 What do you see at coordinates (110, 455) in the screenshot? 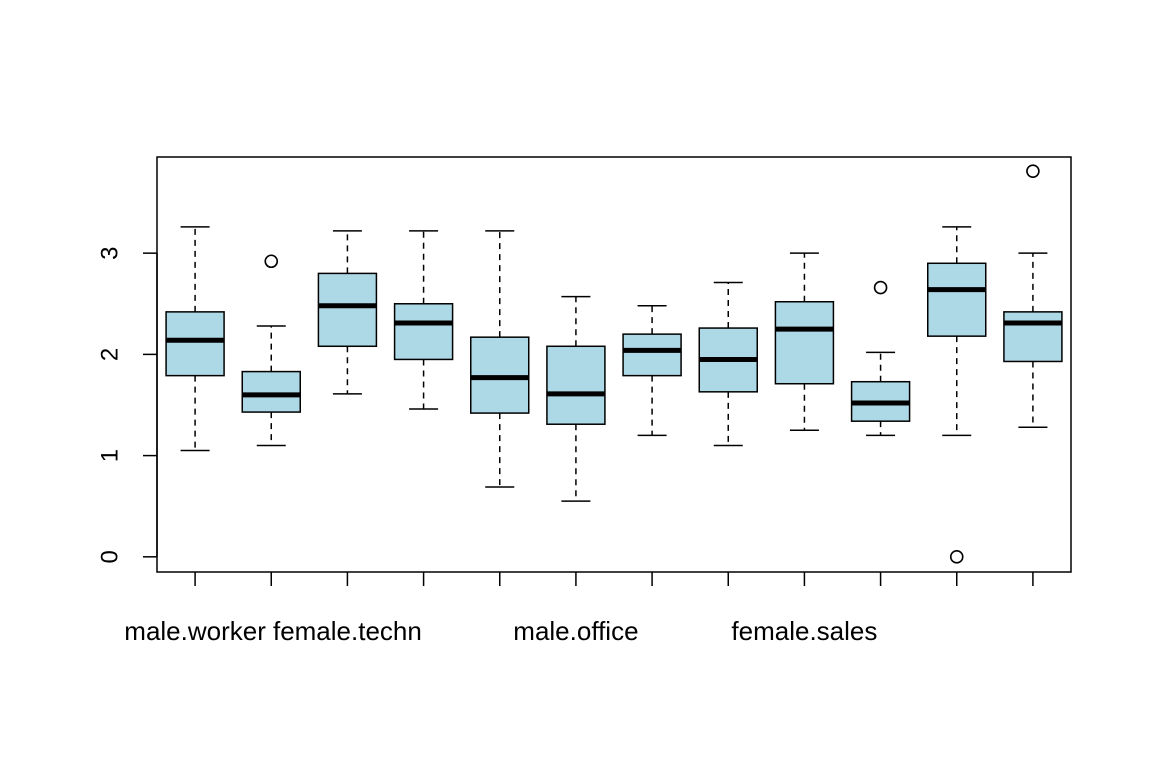
I see `y-tick-label: 1` at bounding box center [110, 455].